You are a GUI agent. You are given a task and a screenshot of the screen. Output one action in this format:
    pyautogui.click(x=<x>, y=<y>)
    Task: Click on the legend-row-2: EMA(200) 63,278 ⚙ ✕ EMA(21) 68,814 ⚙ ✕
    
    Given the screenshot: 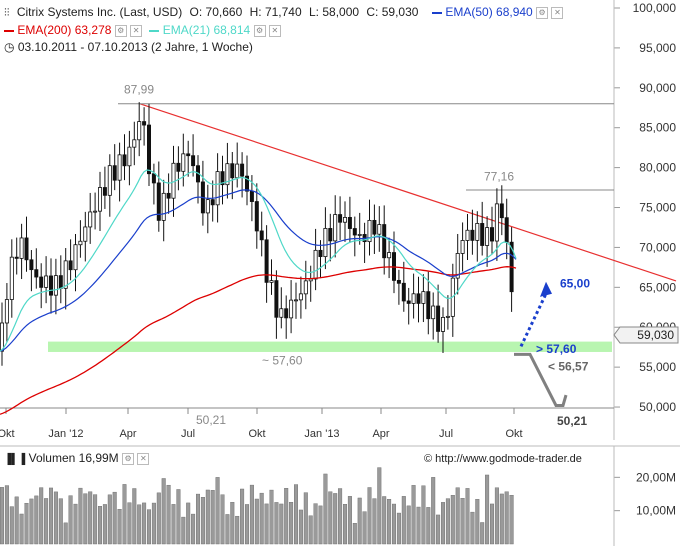 What is the action you would take?
    pyautogui.click(x=142, y=30)
    